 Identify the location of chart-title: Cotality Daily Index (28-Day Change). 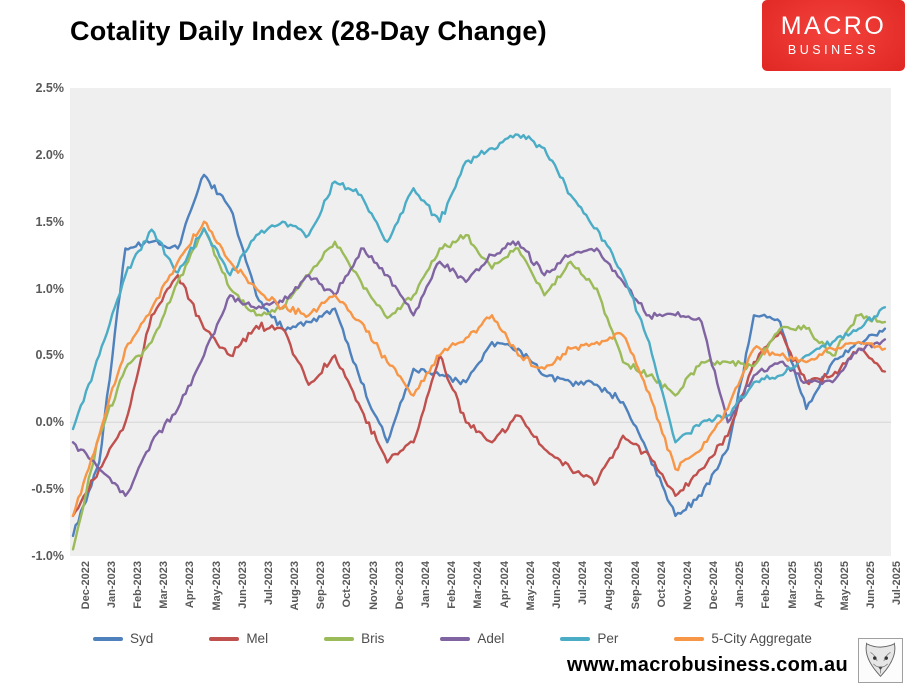
(308, 31).